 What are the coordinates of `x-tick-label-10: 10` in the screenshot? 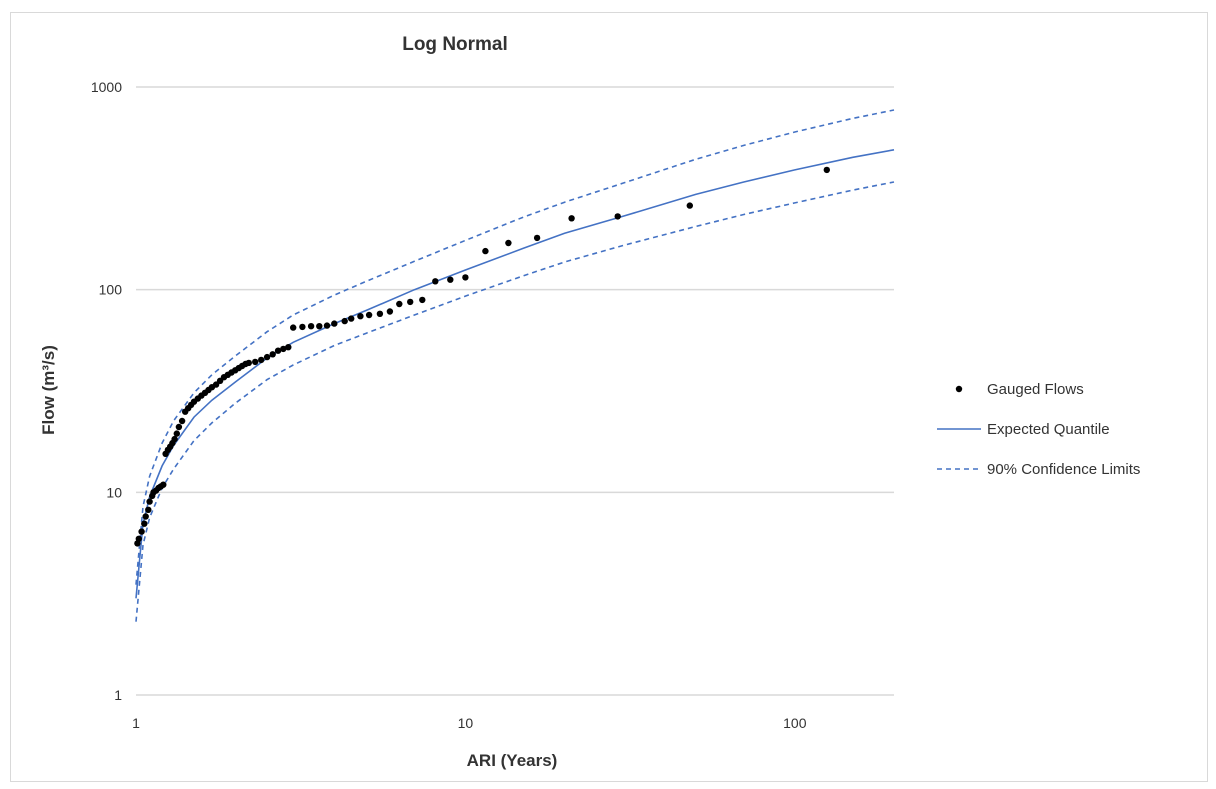 It's located at (466, 723).